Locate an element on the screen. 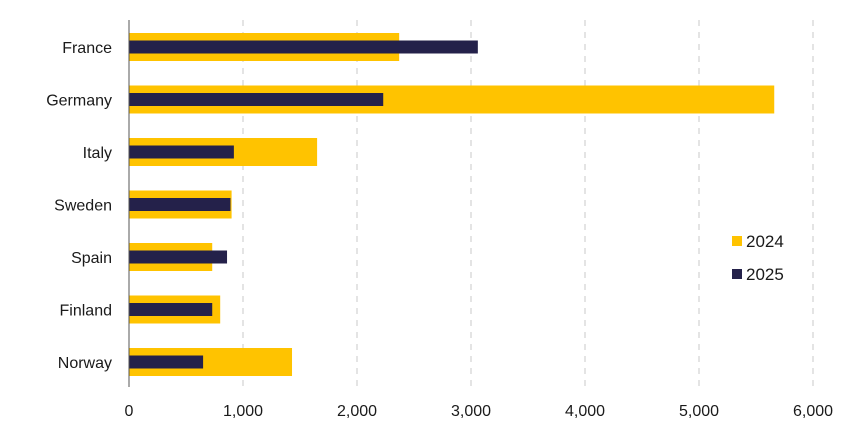 This screenshot has width=850, height=434. category-label-germany: Germany is located at coordinates (79, 101).